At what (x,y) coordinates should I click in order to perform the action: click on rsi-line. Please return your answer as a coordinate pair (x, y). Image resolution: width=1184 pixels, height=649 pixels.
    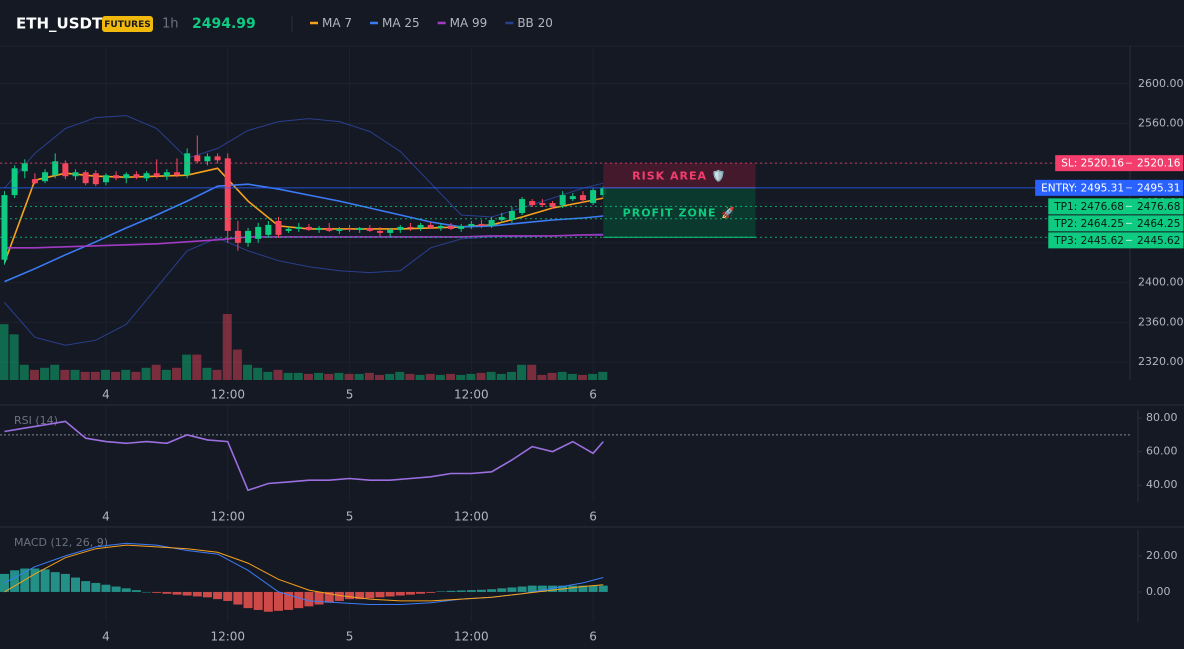
    Looking at the image, I should click on (304, 456).